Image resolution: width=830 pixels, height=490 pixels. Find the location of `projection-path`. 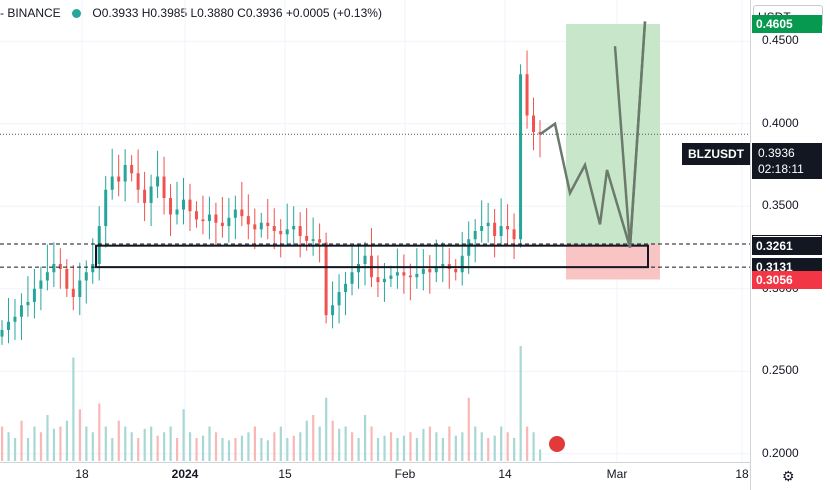

projection-path is located at coordinates (593, 134).